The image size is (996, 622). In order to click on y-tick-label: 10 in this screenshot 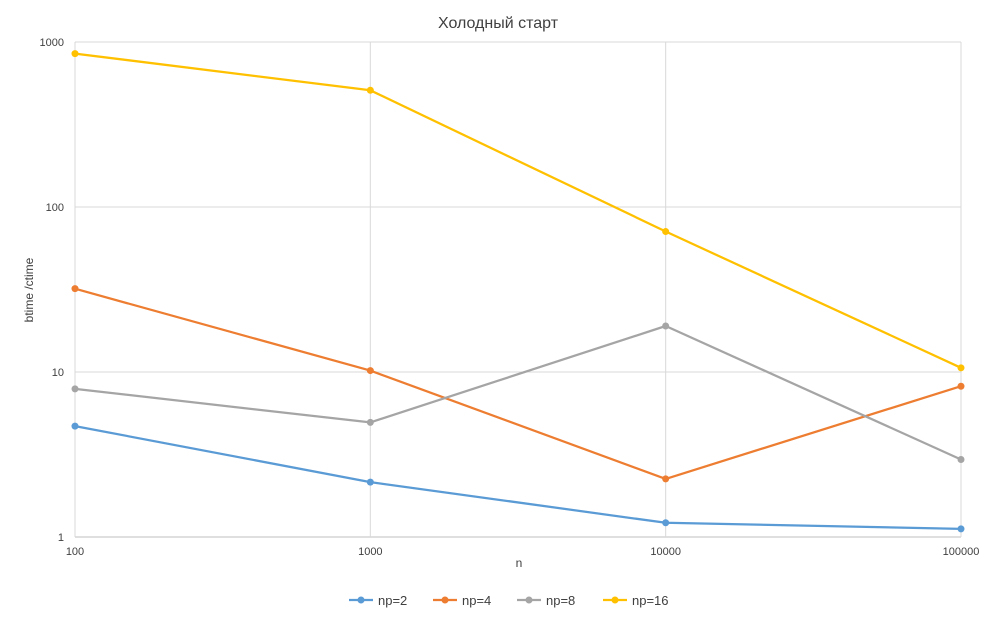, I will do `click(58, 373)`.